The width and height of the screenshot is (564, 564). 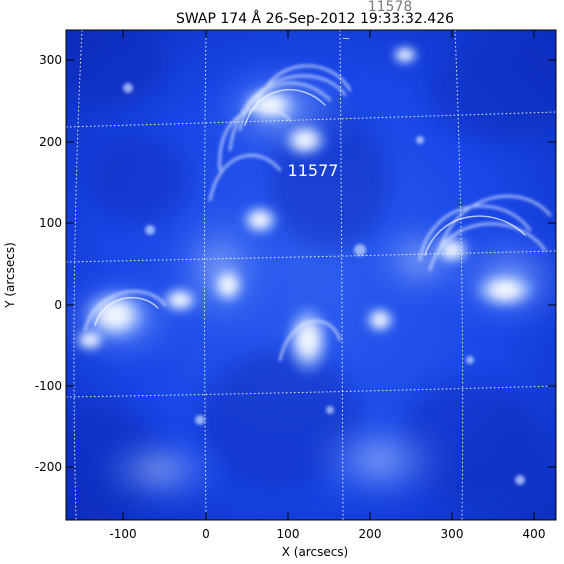 I want to click on image-title: SWAP 174 Å 26-Sep-2012 19:33:32.426, so click(x=315, y=18).